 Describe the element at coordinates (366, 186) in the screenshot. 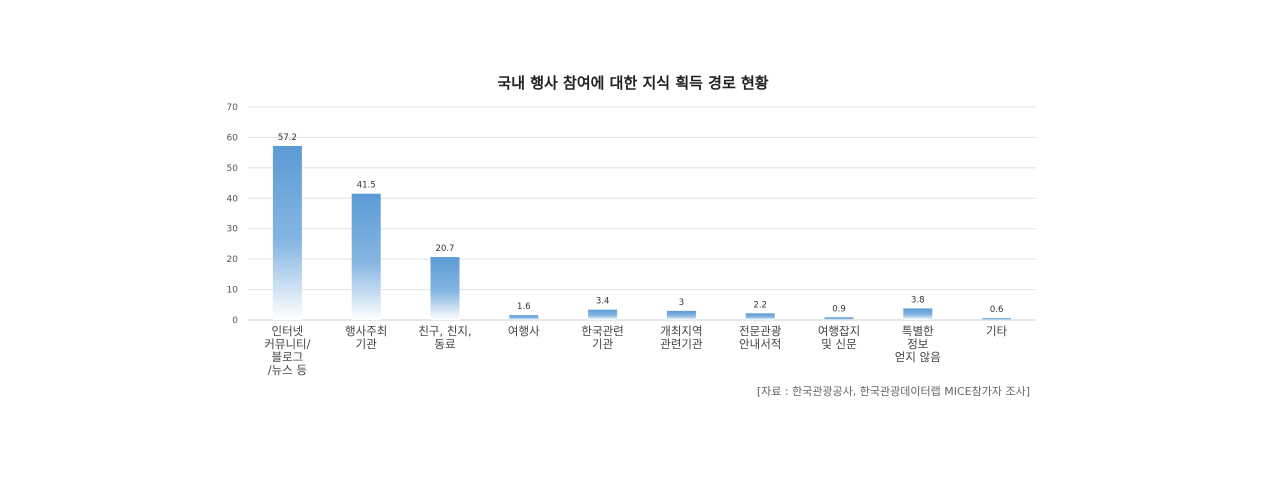

I see `data-label: 41.5` at that location.